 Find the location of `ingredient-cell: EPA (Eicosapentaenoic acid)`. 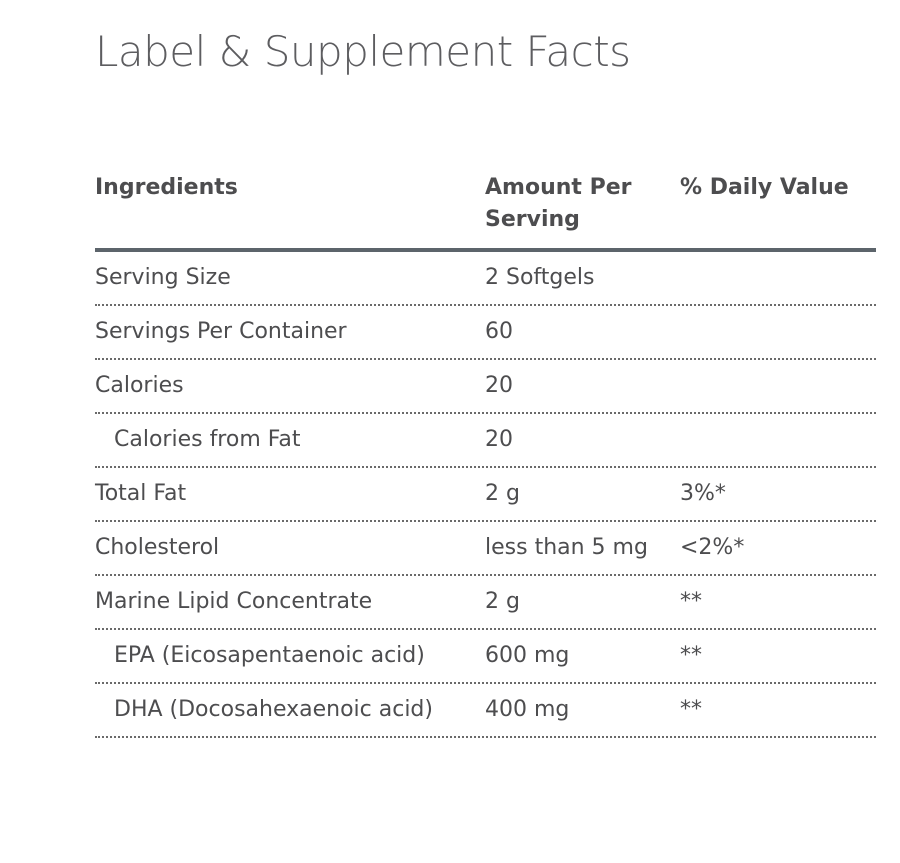

ingredient-cell: EPA (Eicosapentaenoic acid) is located at coordinates (269, 655).